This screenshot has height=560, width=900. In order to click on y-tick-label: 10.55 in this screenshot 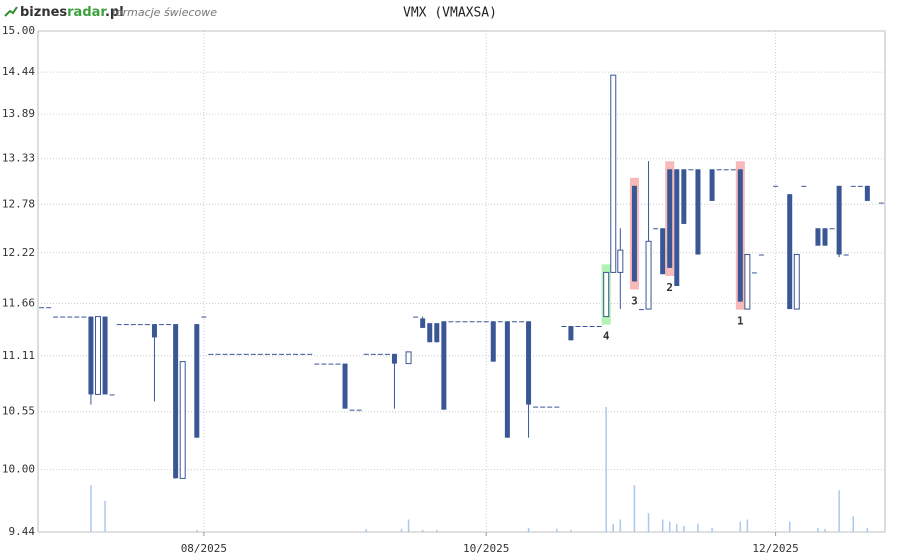, I will do `click(18, 411)`.